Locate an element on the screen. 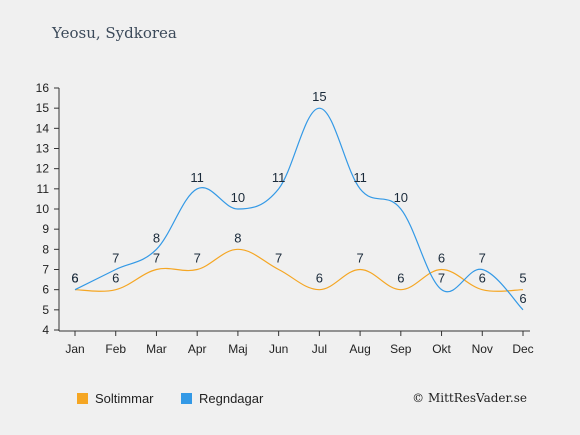  y-tick-label: 16 is located at coordinates (43, 88).